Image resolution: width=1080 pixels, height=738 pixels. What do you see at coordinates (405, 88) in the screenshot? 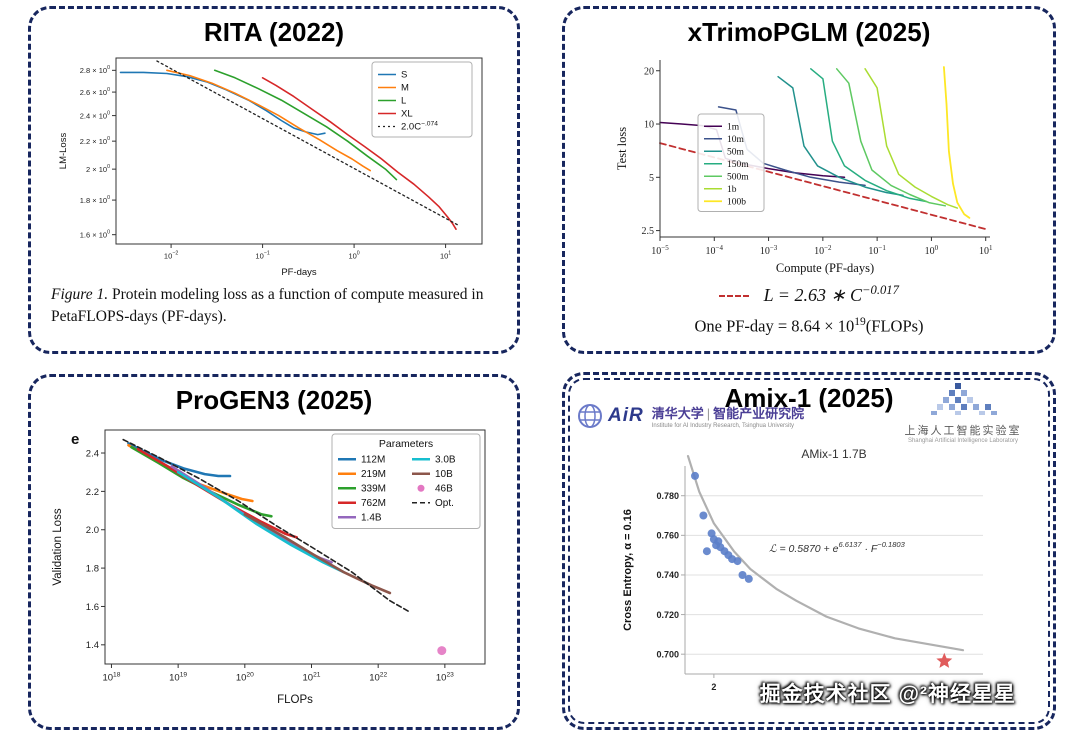
I see `svg-text: M` at bounding box center [405, 88].